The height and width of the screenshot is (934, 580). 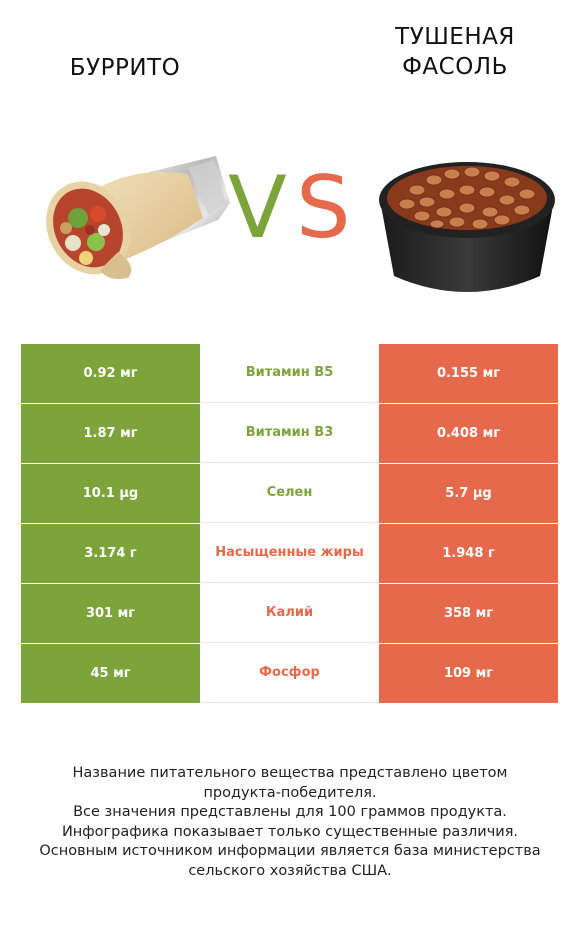 I want to click on nutrient-name: Витамин B5, so click(x=289, y=373).